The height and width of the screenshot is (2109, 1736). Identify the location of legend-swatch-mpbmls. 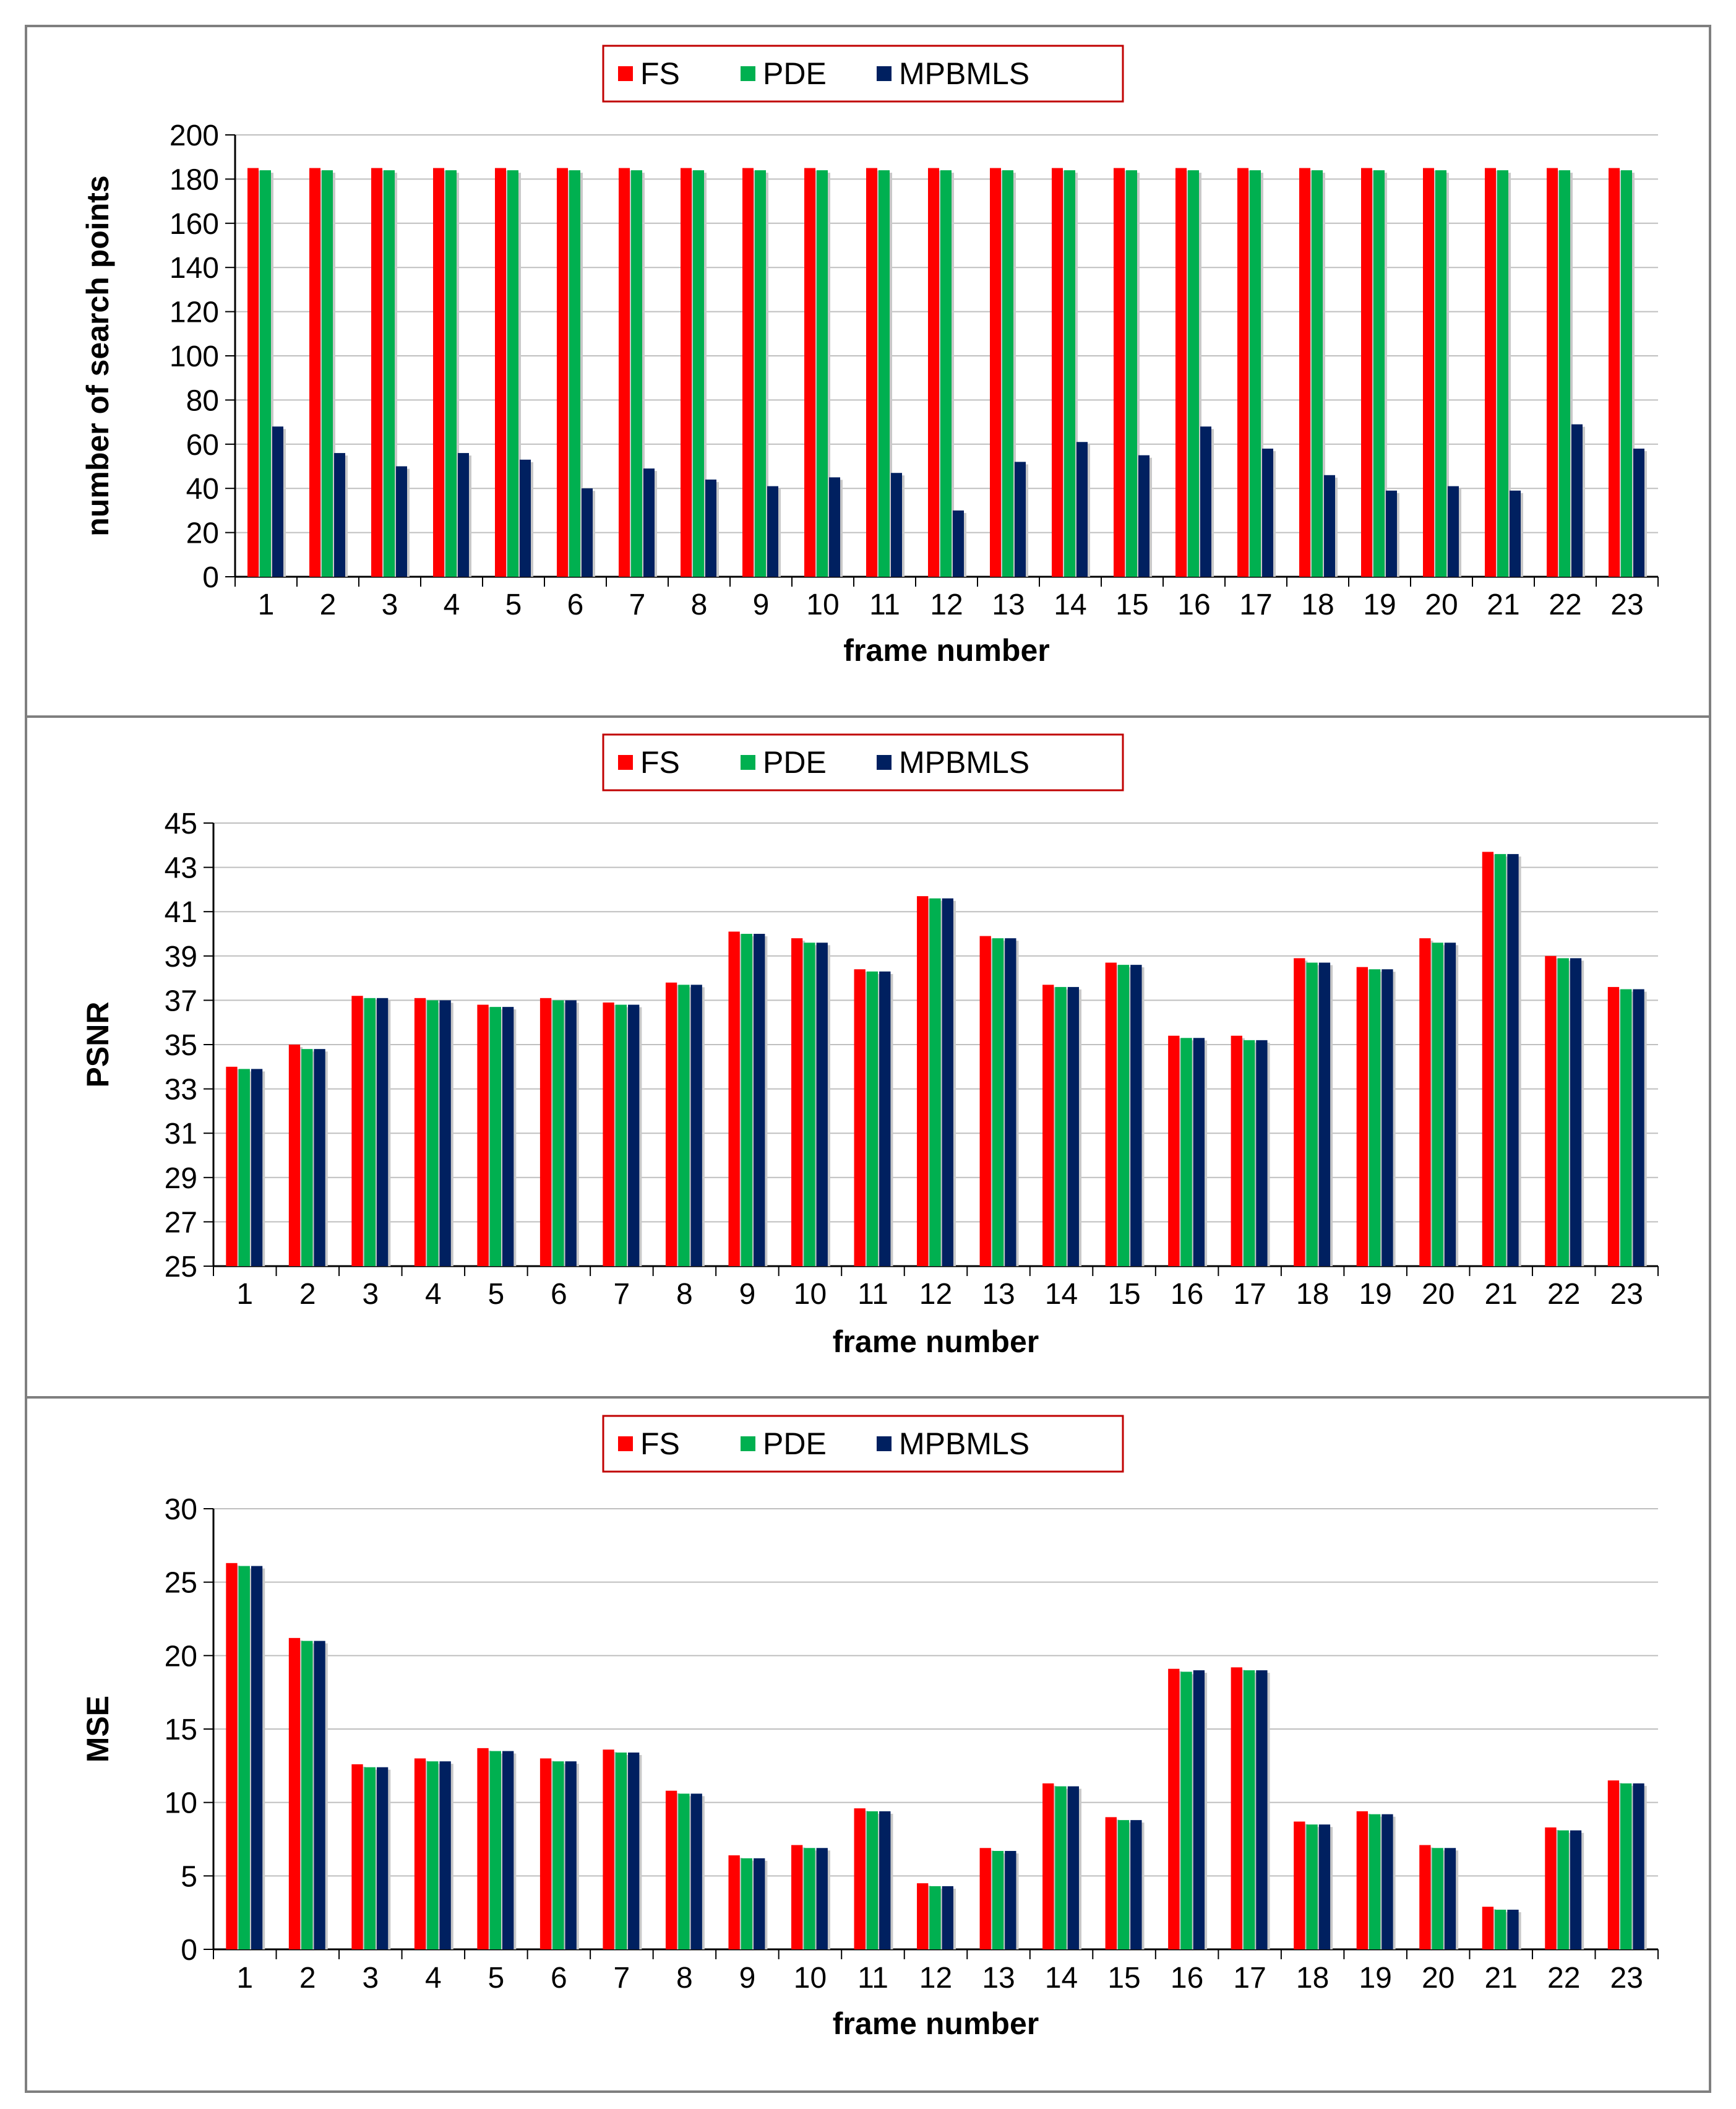
(884, 1443).